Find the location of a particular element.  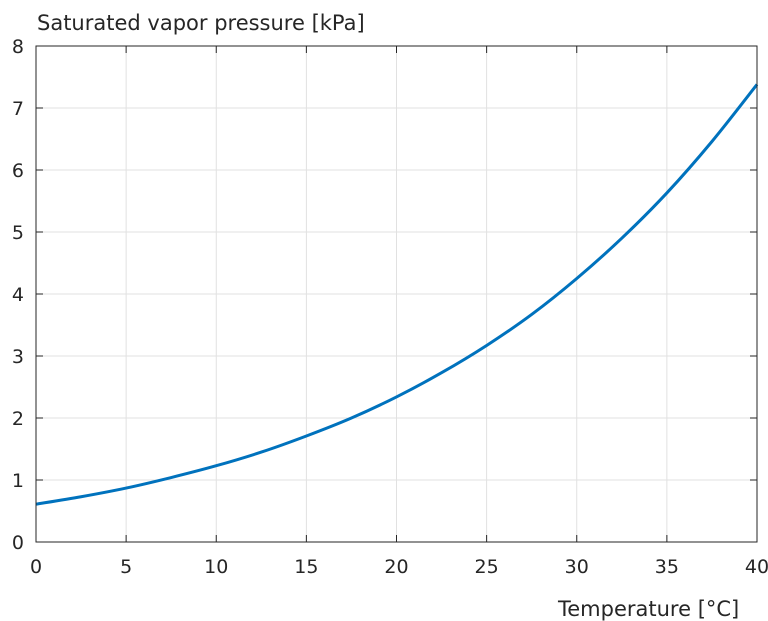

y-tick-label: 1 is located at coordinates (18, 481).